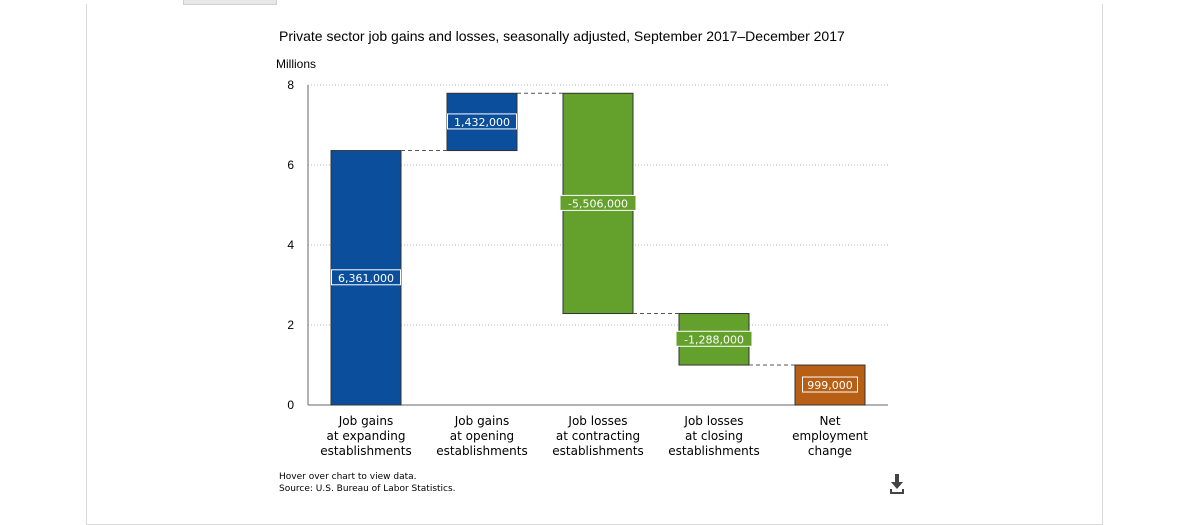 Image resolution: width=1192 pixels, height=525 pixels. I want to click on x-tick-label: change, so click(830, 451).